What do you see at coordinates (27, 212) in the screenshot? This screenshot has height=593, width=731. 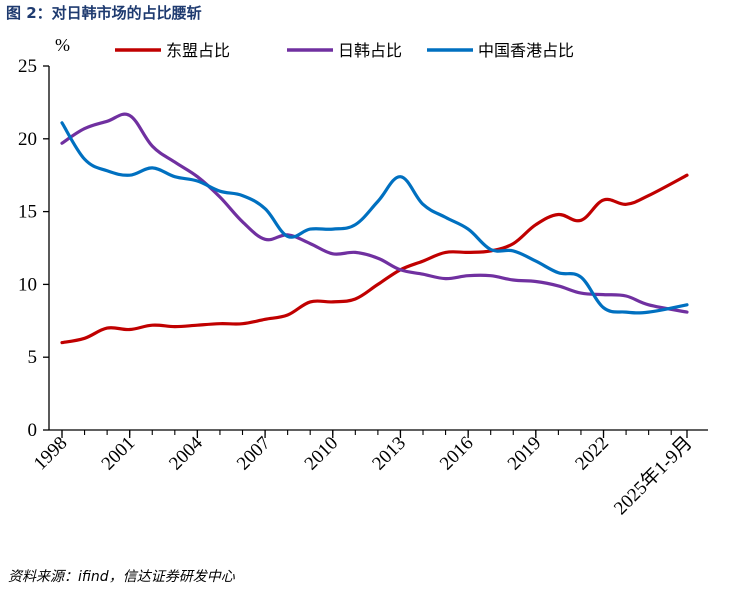 I see `y-tick-label: 15` at bounding box center [27, 212].